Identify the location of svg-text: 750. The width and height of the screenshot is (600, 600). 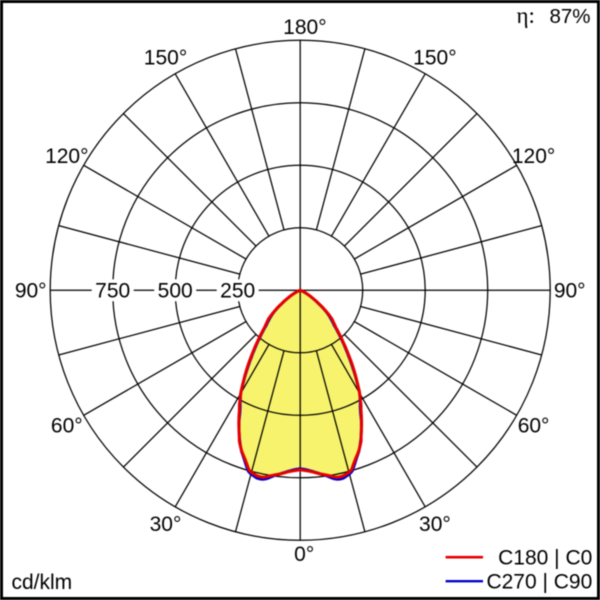
(112, 291).